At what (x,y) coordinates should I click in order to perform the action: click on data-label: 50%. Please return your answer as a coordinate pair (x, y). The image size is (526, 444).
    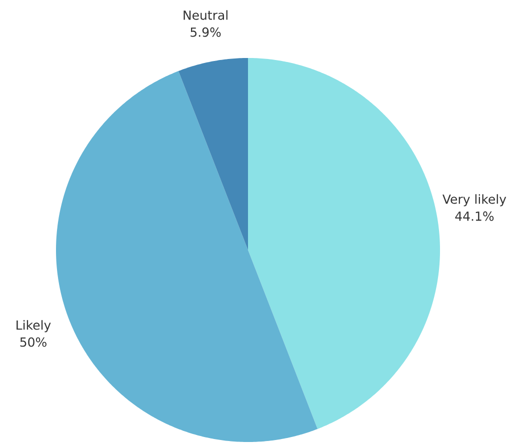
    Looking at the image, I should click on (33, 342).